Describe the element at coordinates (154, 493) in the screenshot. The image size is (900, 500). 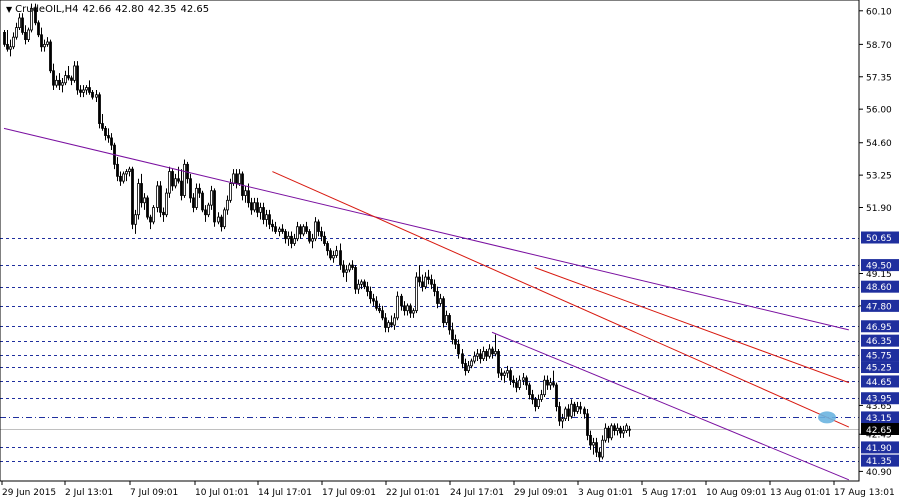
I see `x-tick-label: 7 Jul 09:01` at that location.